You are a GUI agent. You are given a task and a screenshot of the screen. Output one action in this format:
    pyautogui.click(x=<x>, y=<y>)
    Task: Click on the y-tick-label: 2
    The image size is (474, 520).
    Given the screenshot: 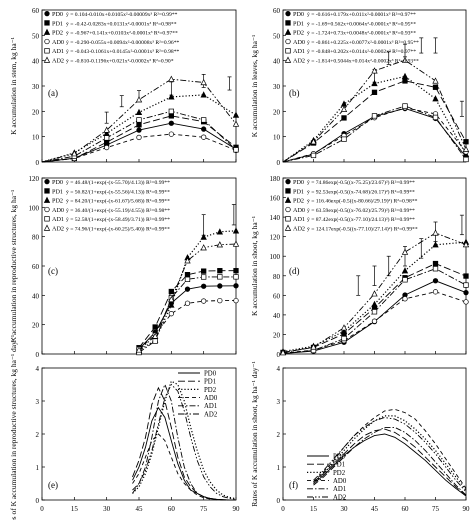 What is the action you would take?
    pyautogui.click(x=38, y=435)
    